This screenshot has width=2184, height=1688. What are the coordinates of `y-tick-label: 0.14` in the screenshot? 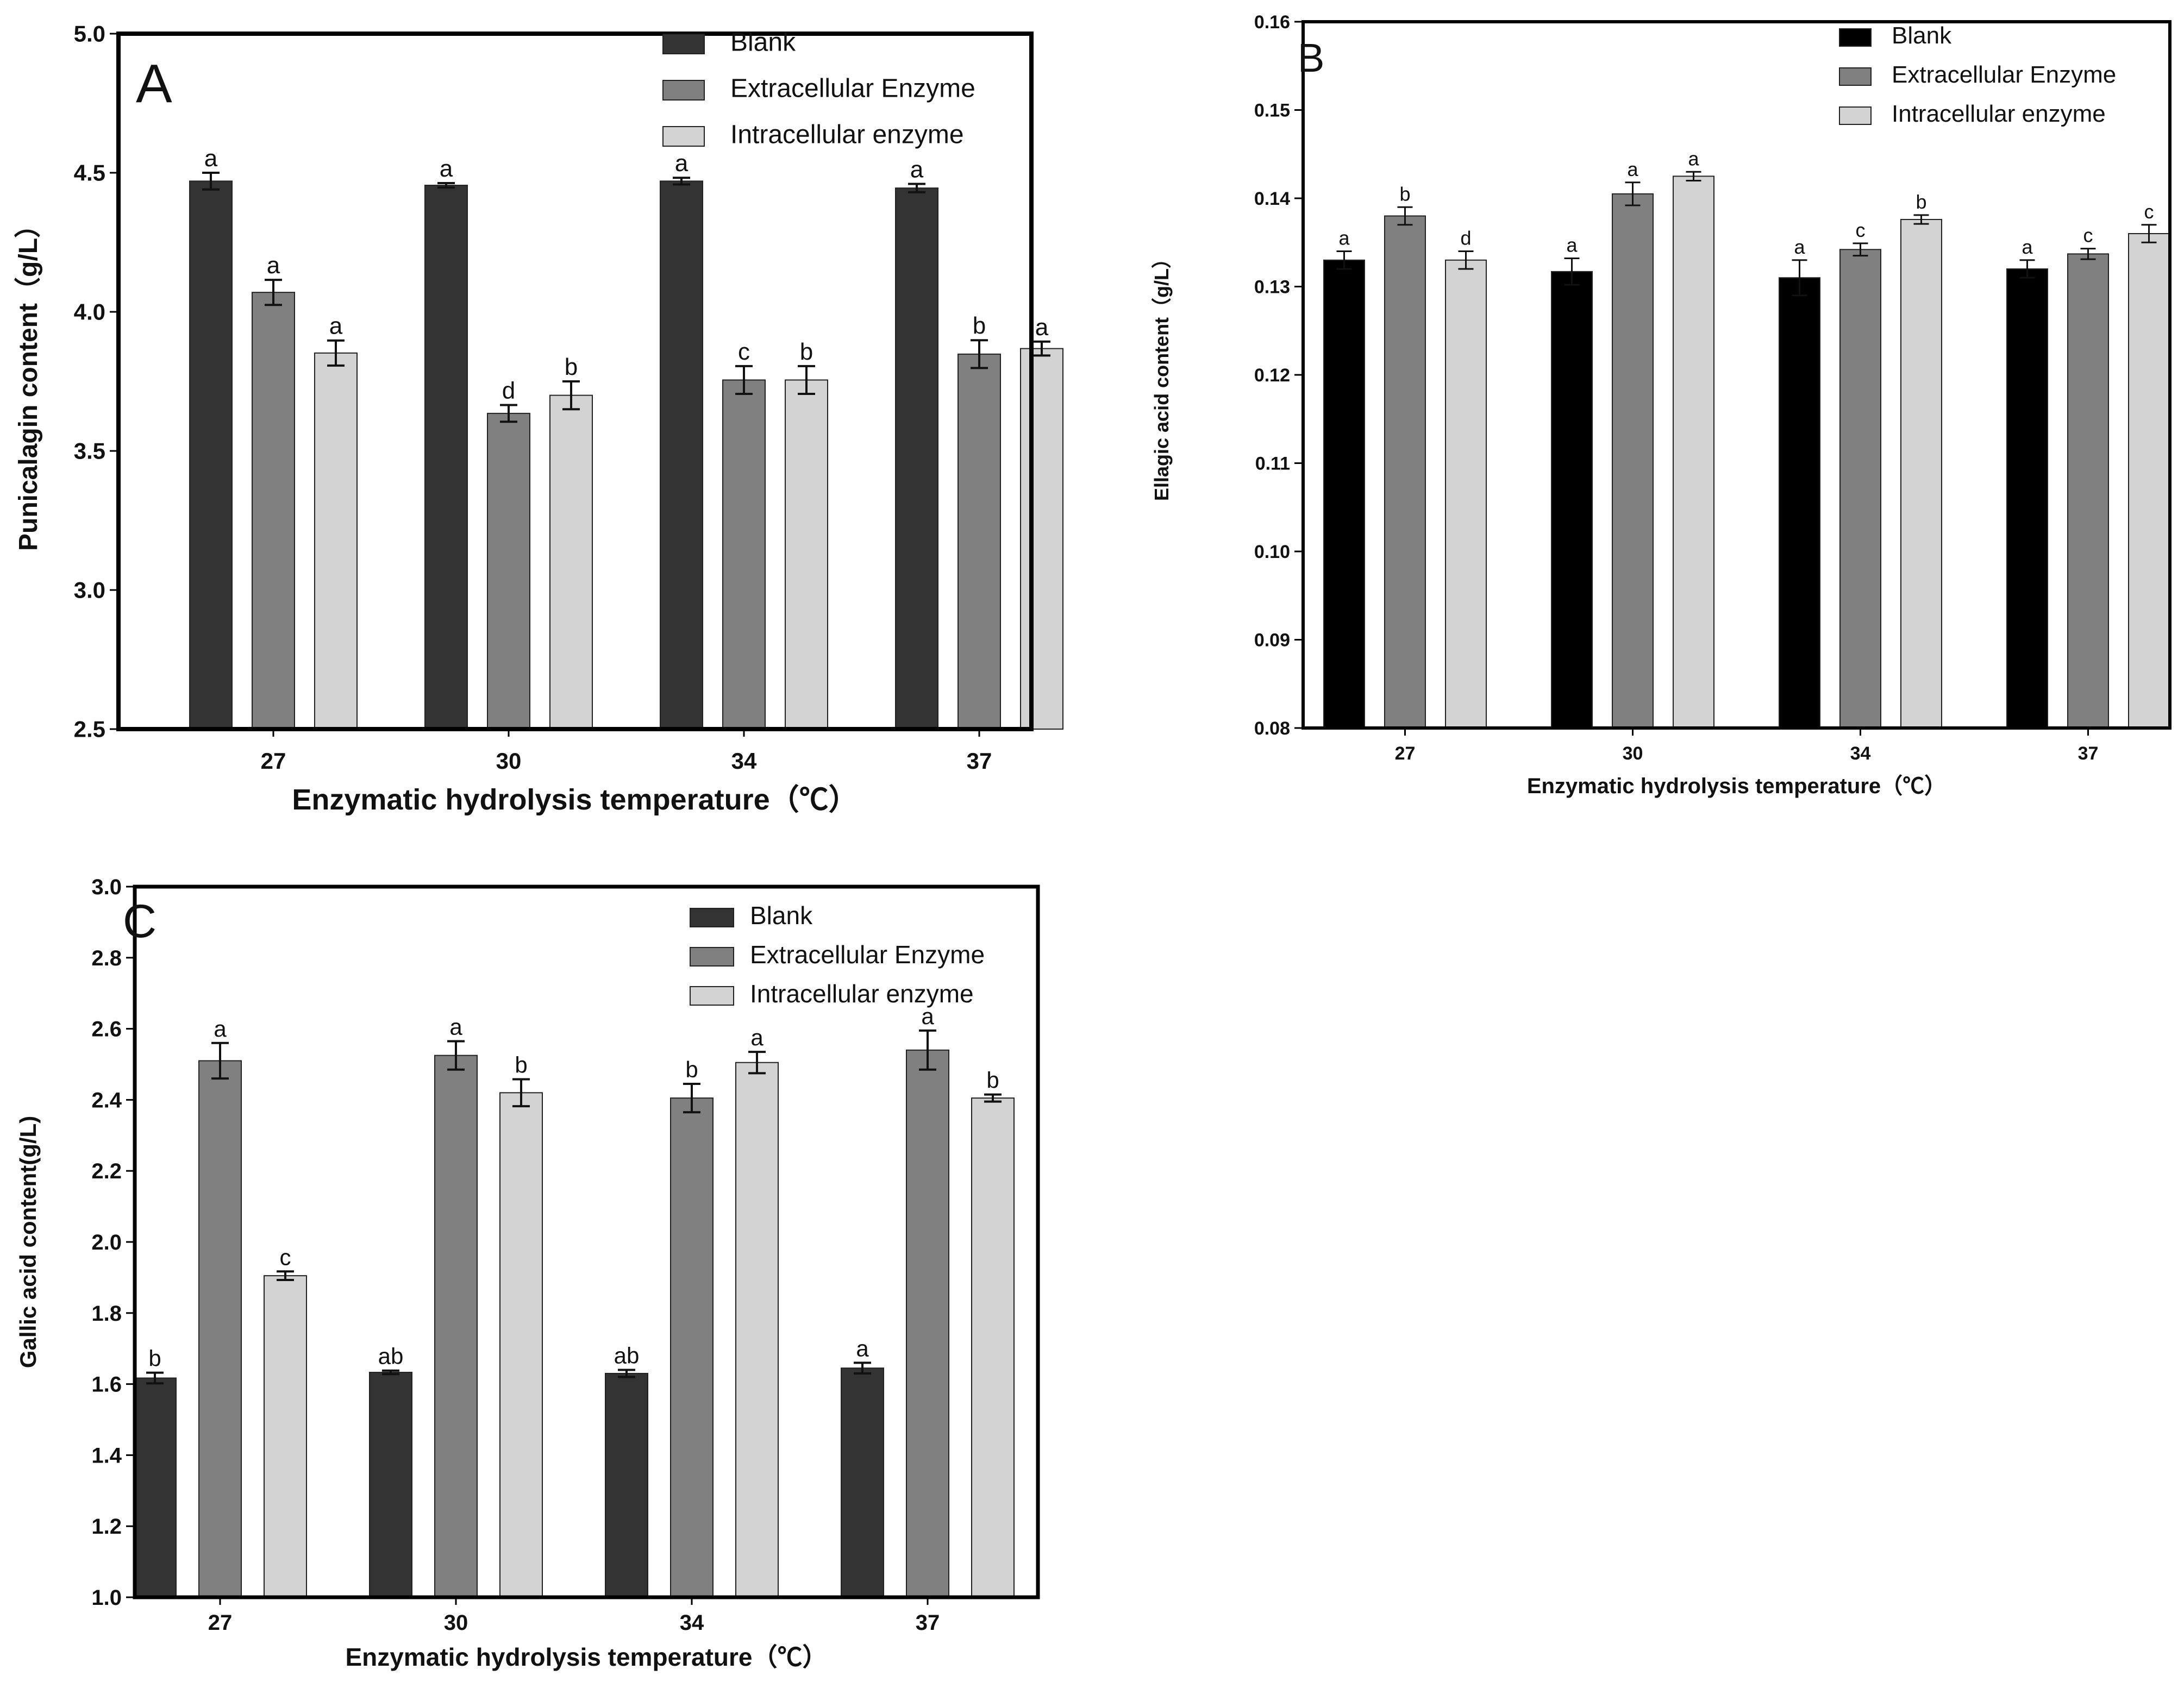 It's located at (1272, 199).